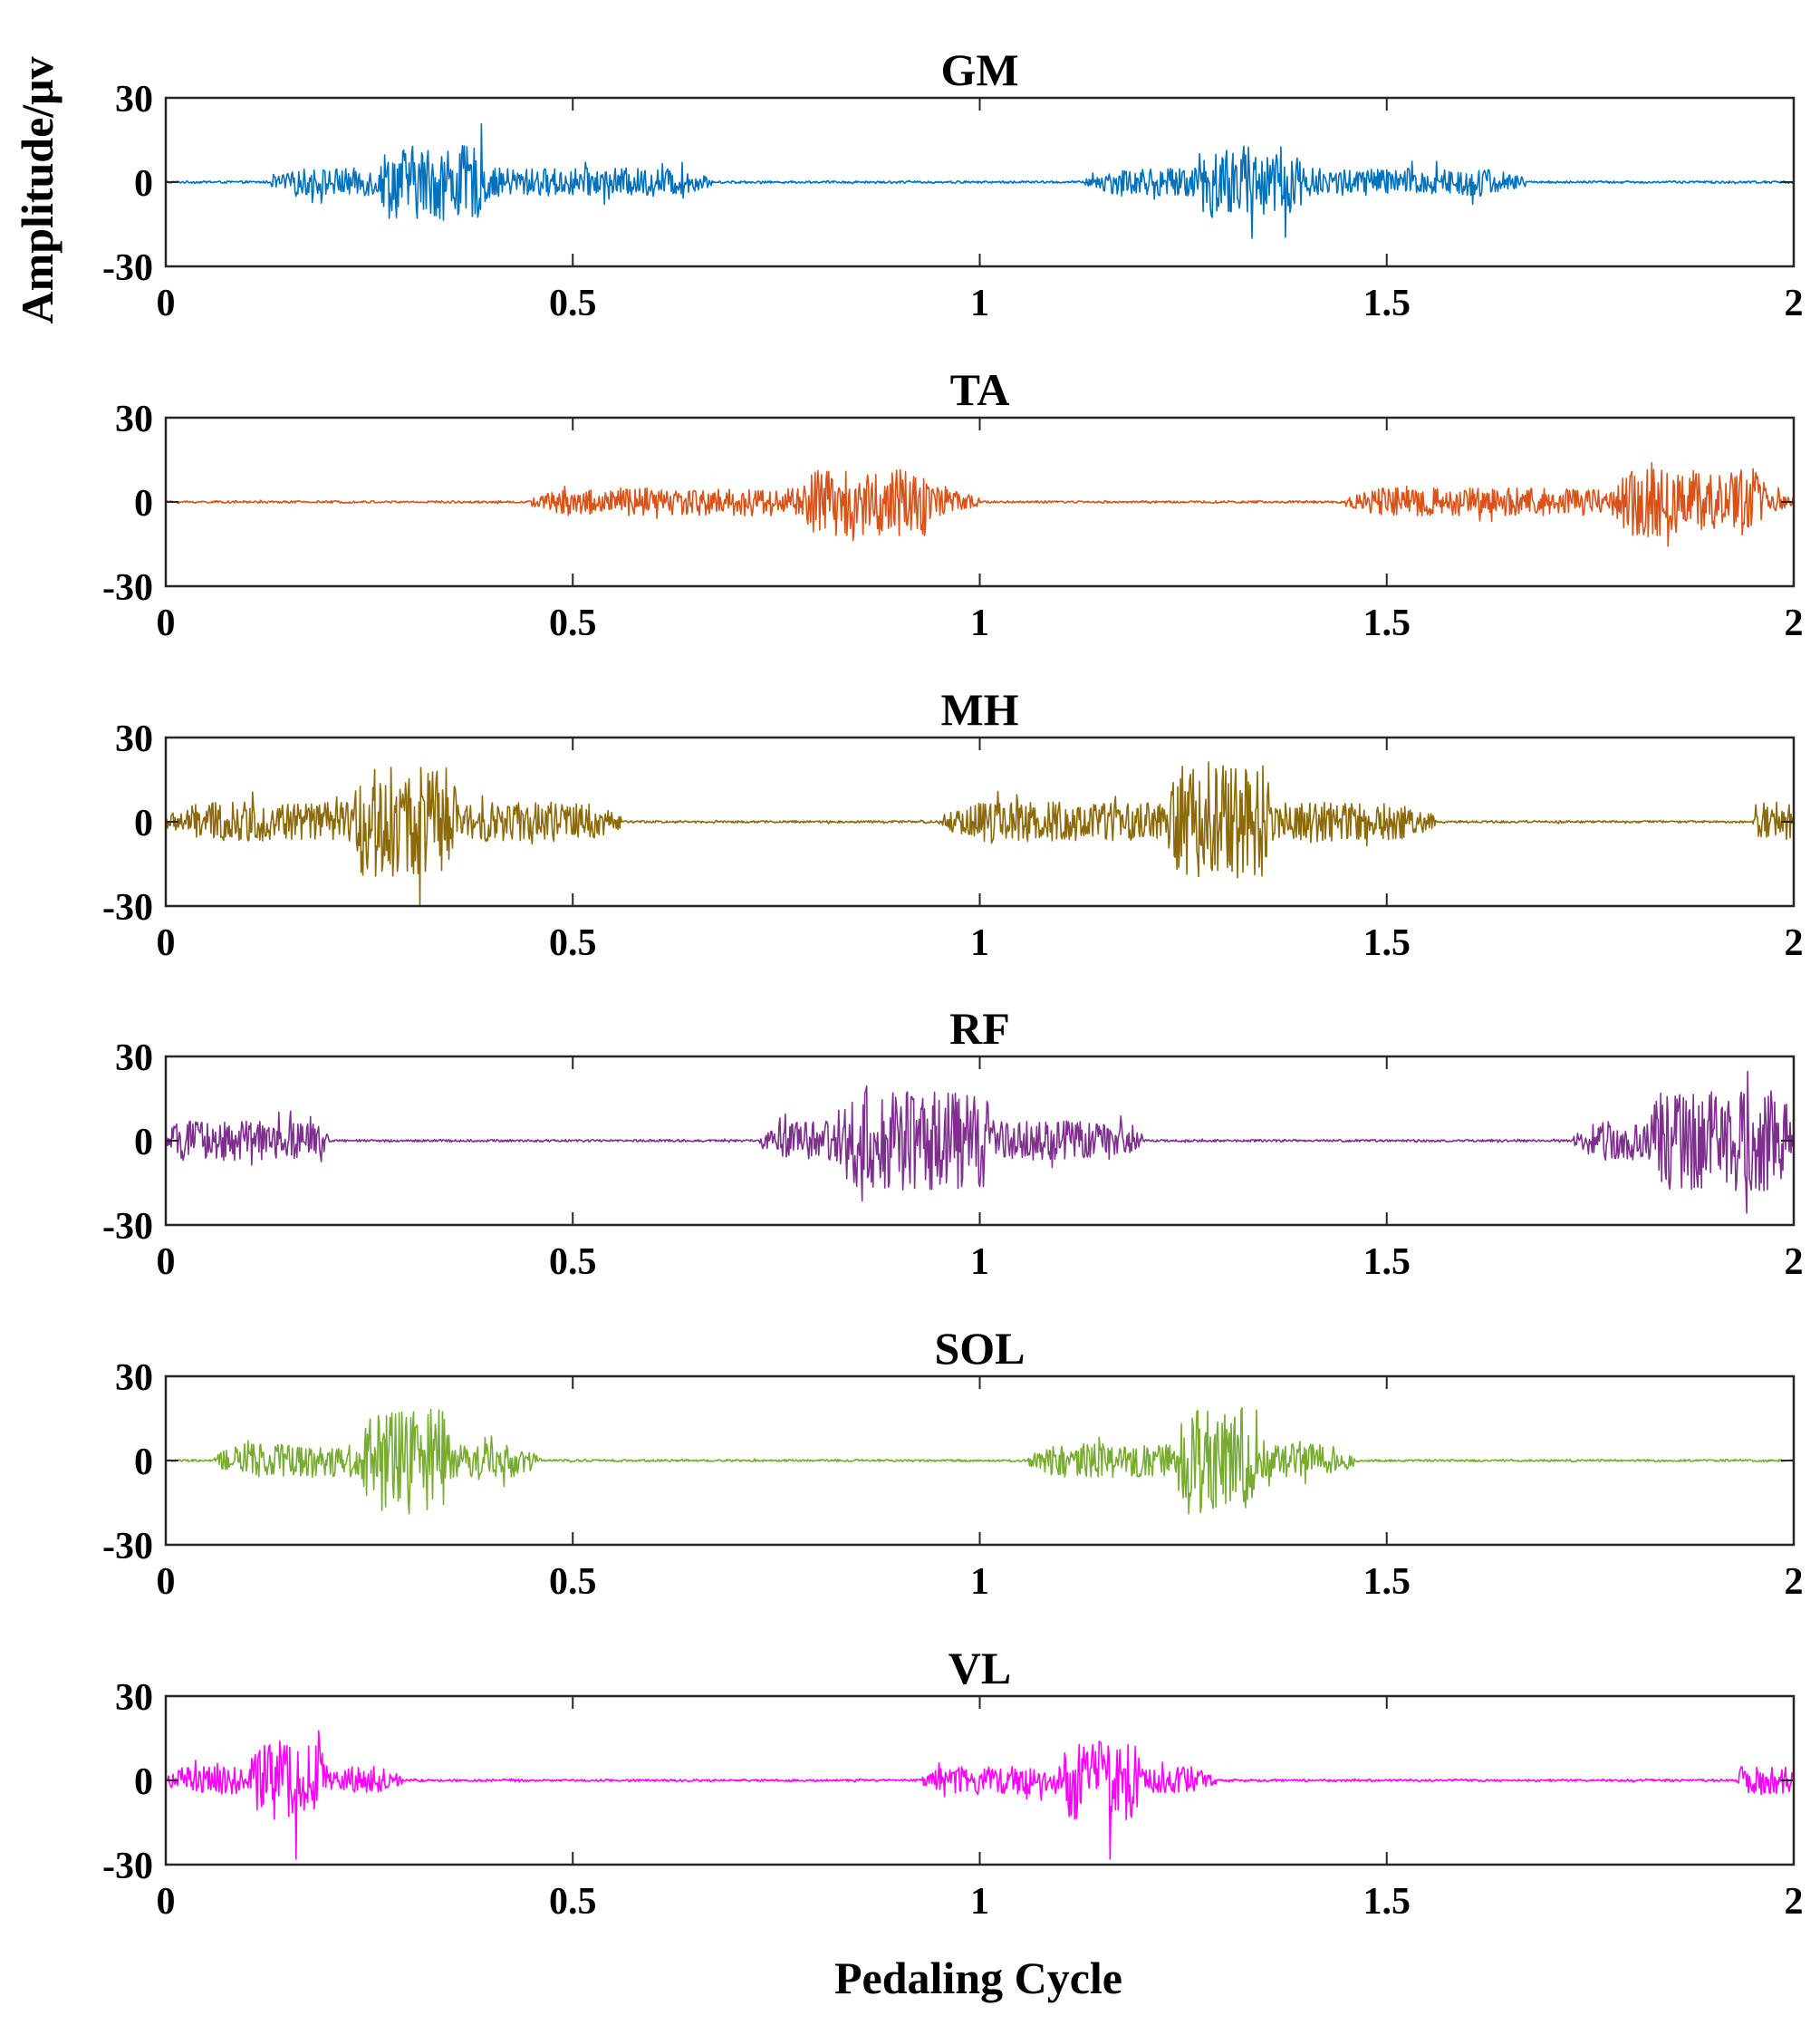 This screenshot has width=1820, height=2025. Describe the element at coordinates (980, 504) in the screenshot. I see `series-line-ta` at that location.